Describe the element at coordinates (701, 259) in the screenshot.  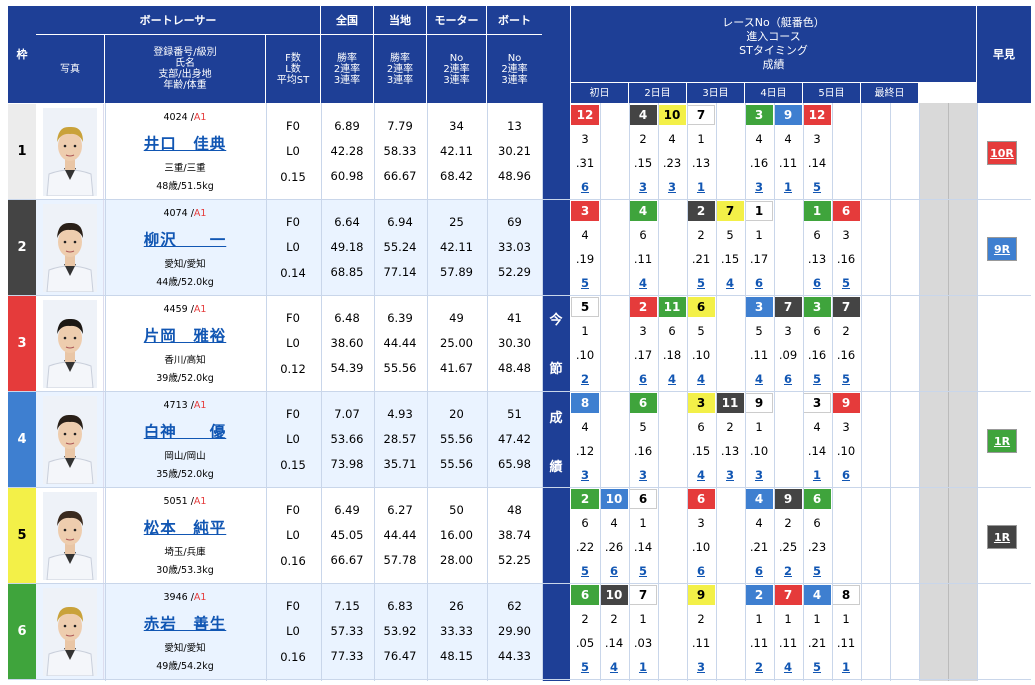
I see `st-cell: .21` at that location.